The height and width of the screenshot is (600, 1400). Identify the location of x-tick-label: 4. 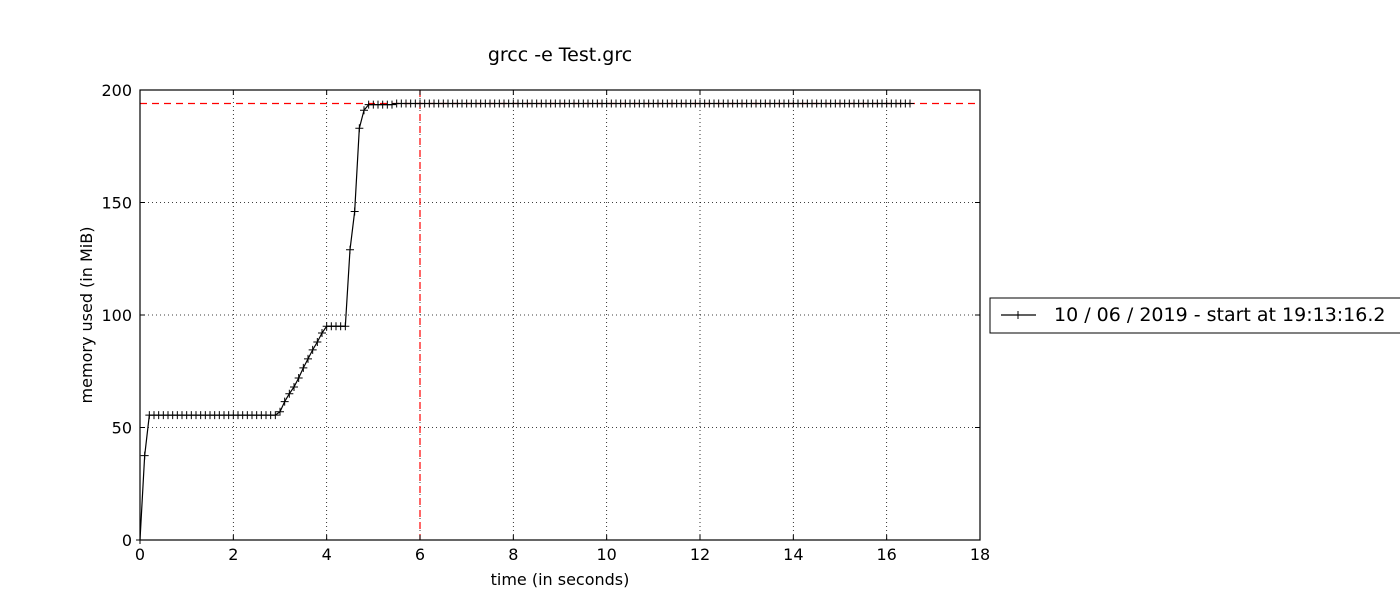
(327, 554).